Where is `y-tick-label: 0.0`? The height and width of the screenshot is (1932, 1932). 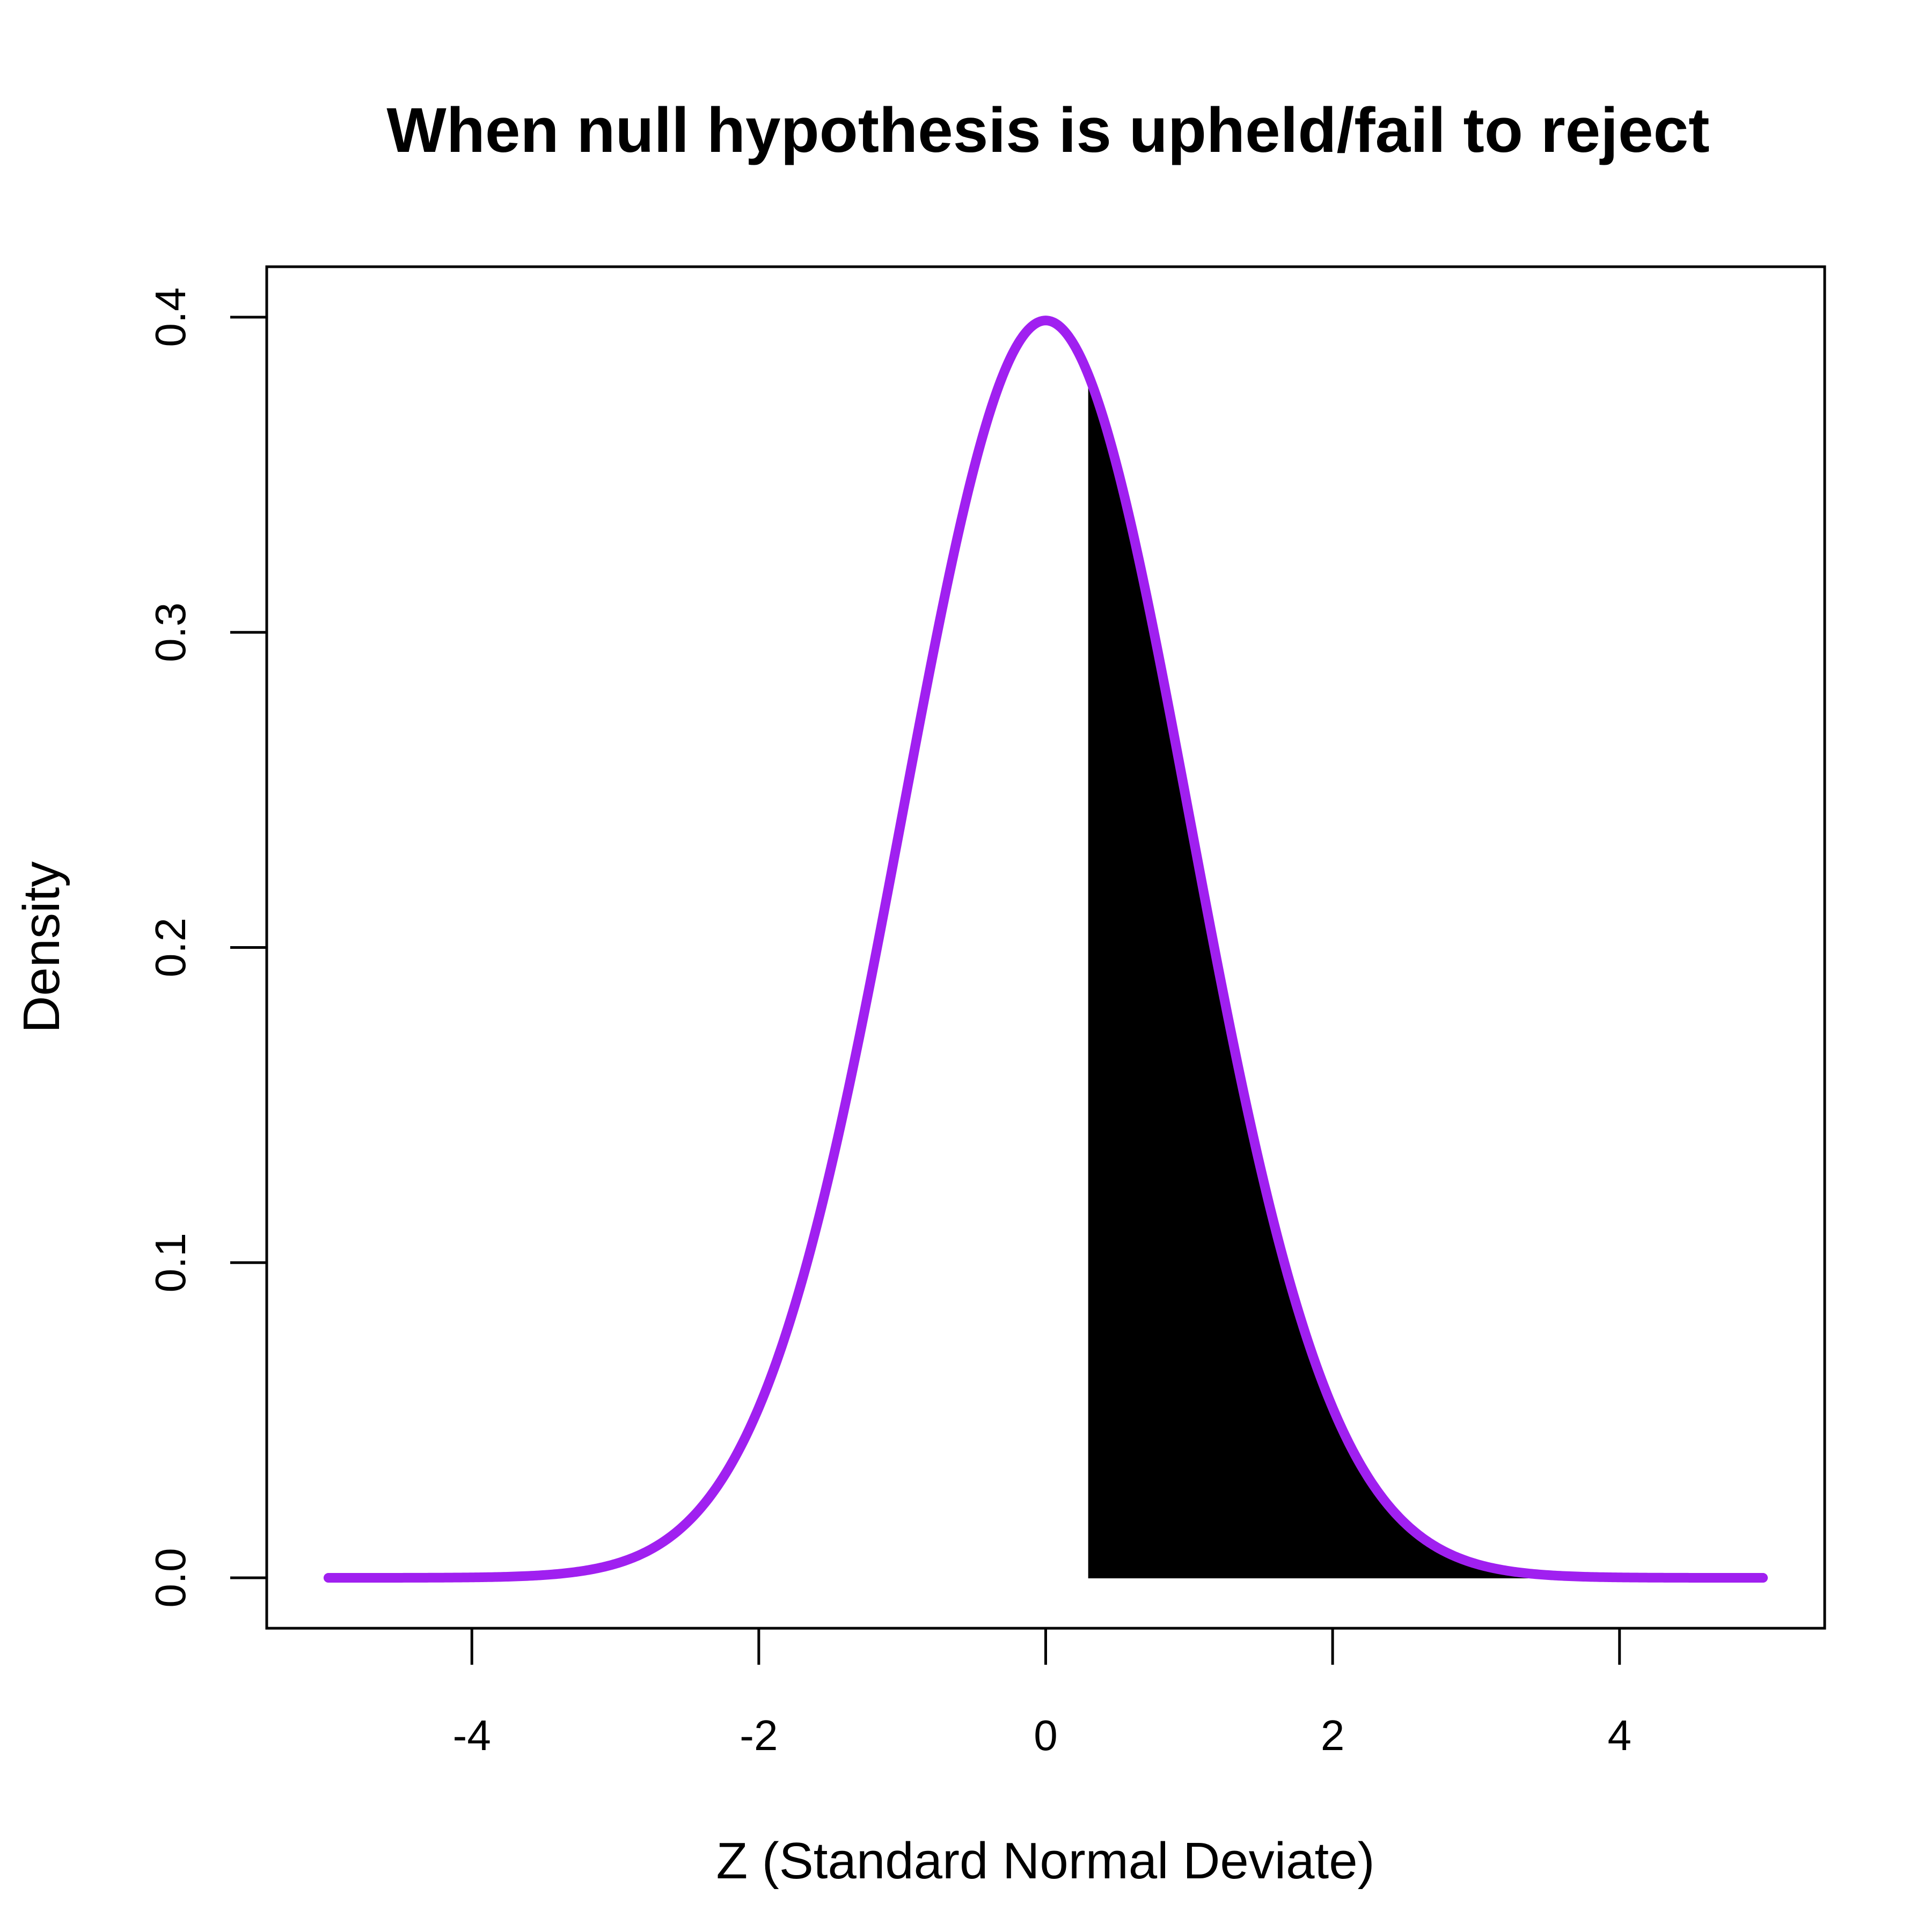
y-tick-label: 0.0 is located at coordinates (170, 1577).